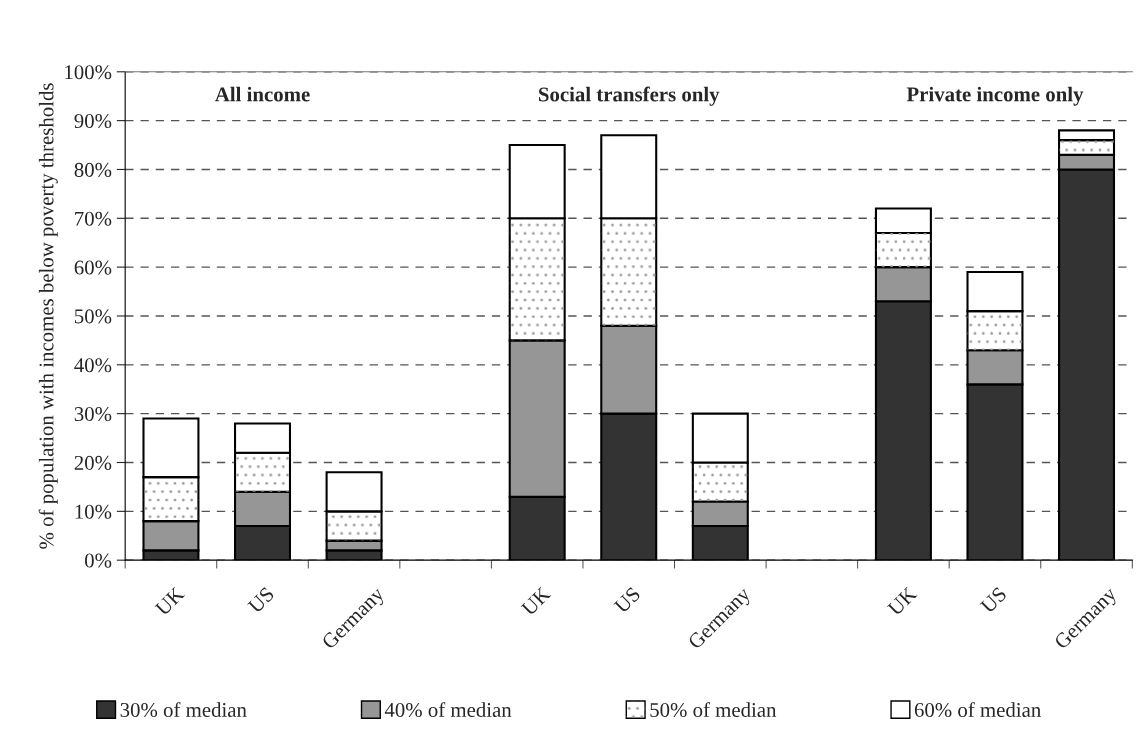  What do you see at coordinates (93, 365) in the screenshot?
I see `y-tick-label: 40%` at bounding box center [93, 365].